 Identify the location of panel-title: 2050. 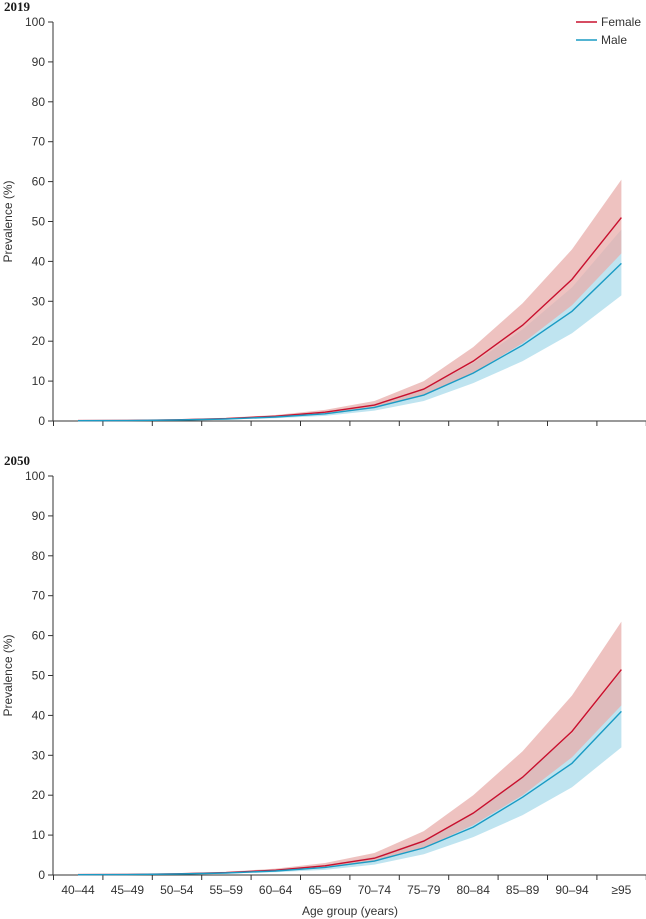
(17, 460).